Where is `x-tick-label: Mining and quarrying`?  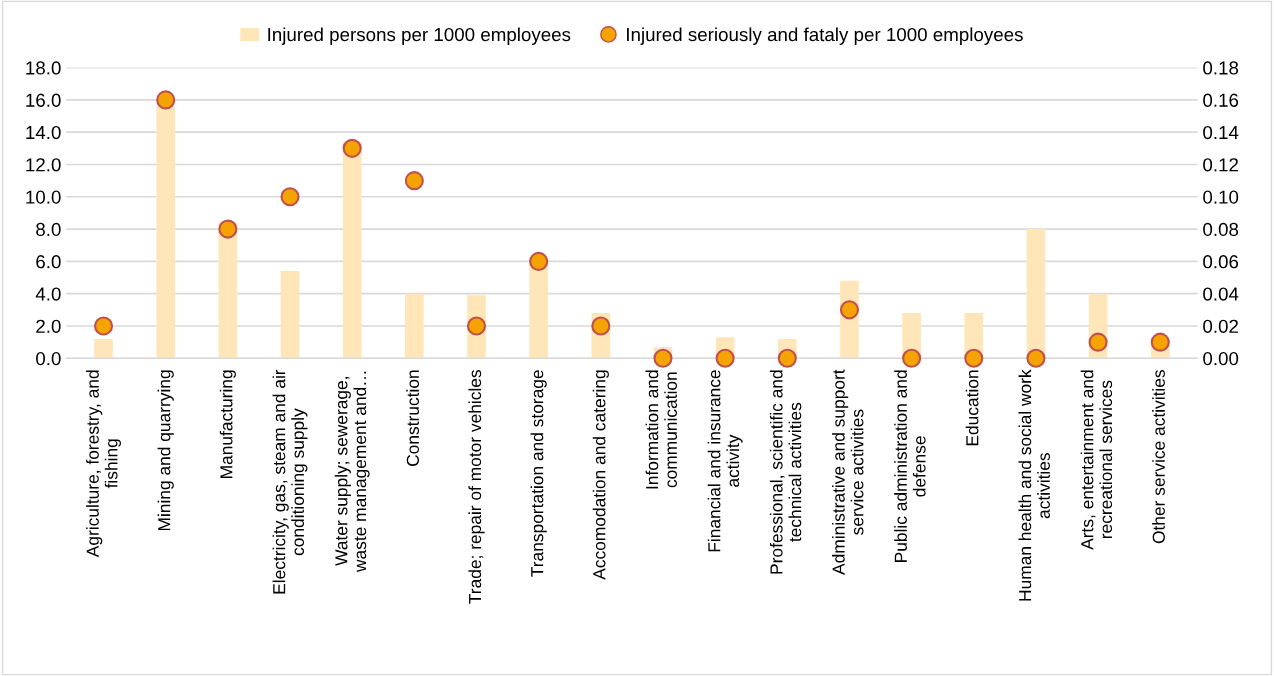 x-tick-label: Mining and quarrying is located at coordinates (165, 450).